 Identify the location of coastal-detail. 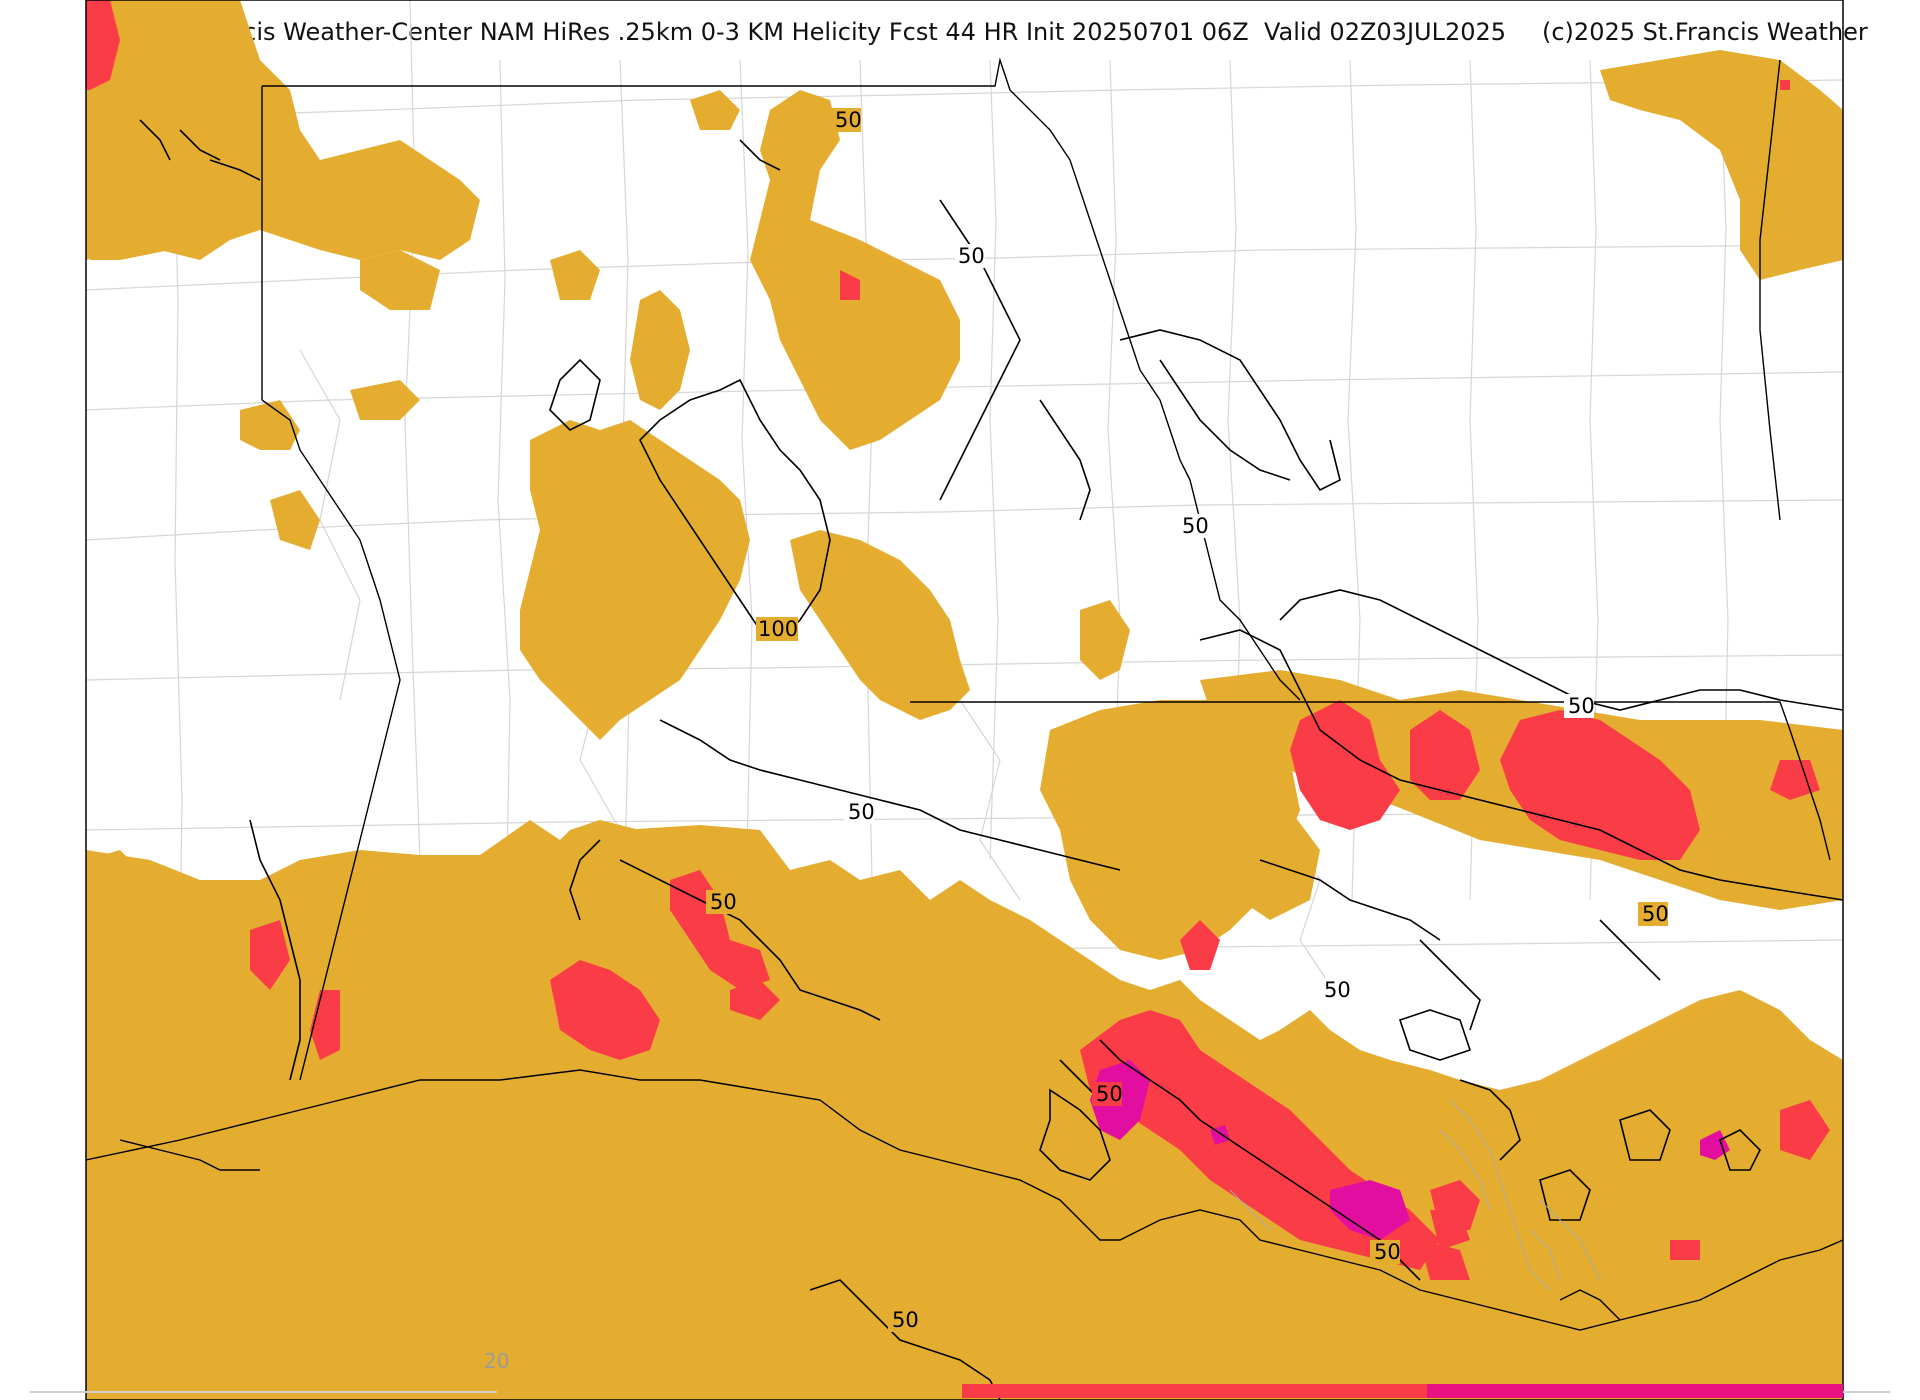
(1415, 1195).